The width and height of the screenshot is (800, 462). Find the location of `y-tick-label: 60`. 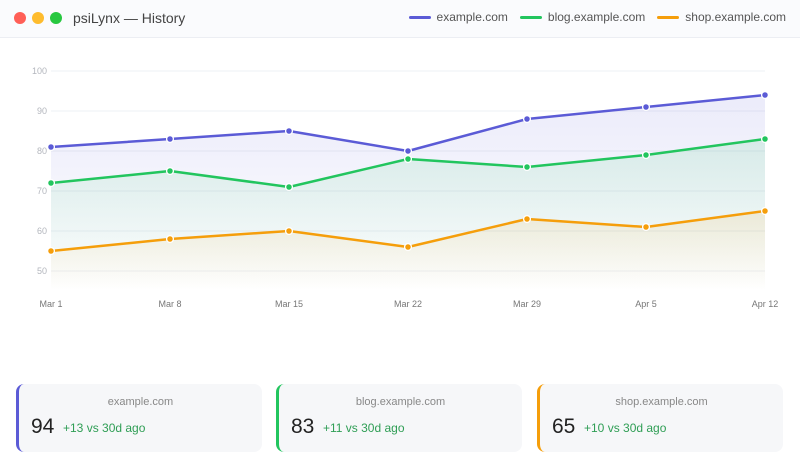

y-tick-label: 60 is located at coordinates (42, 231).